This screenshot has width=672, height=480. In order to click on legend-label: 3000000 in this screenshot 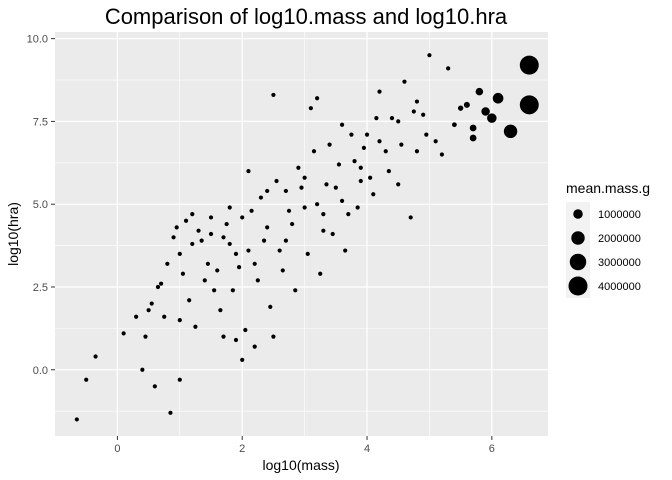, I will do `click(619, 263)`.